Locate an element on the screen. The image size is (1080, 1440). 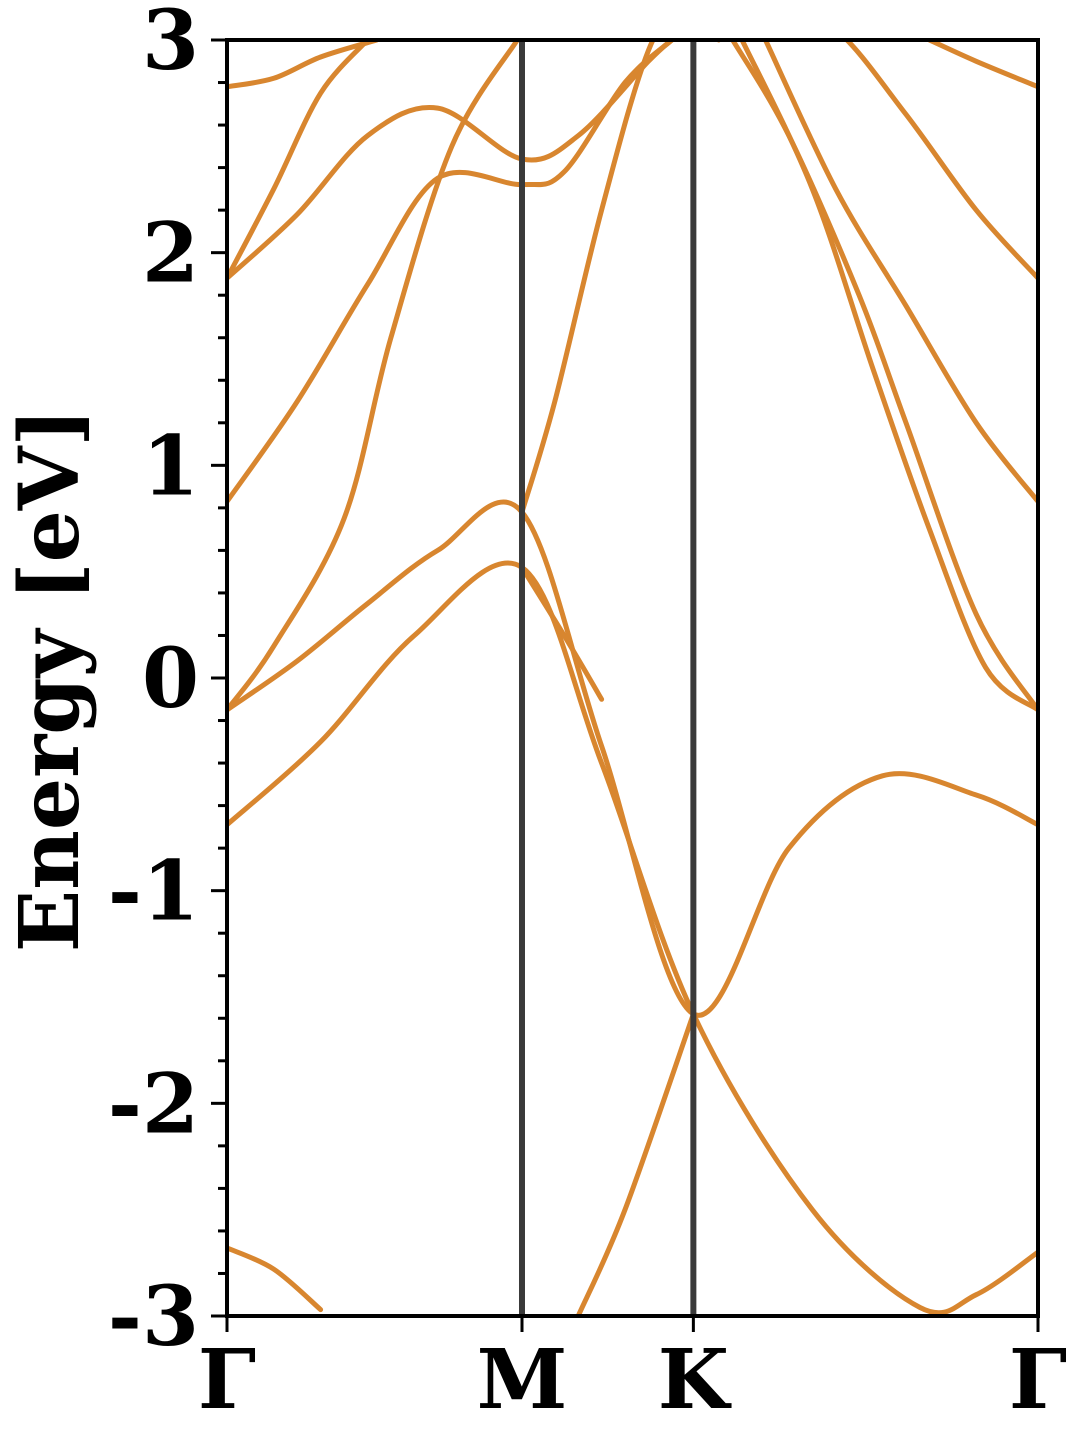
kpoint-label-3: K is located at coordinates (695, 1380).